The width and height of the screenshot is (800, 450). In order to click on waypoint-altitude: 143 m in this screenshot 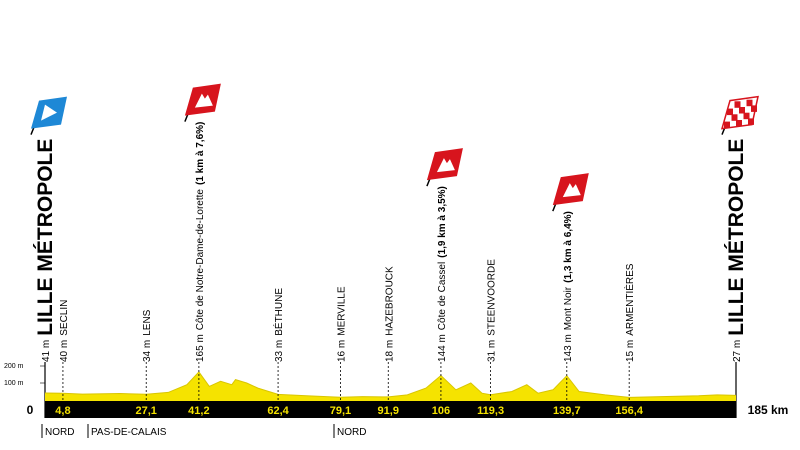, I will do `click(568, 348)`.